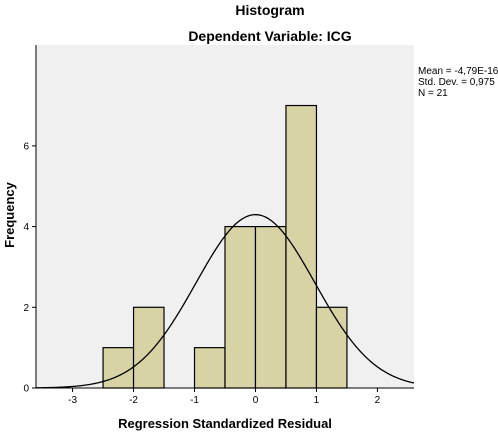 The height and width of the screenshot is (432, 498). I want to click on y-axis-title: Frequency, so click(9, 214).